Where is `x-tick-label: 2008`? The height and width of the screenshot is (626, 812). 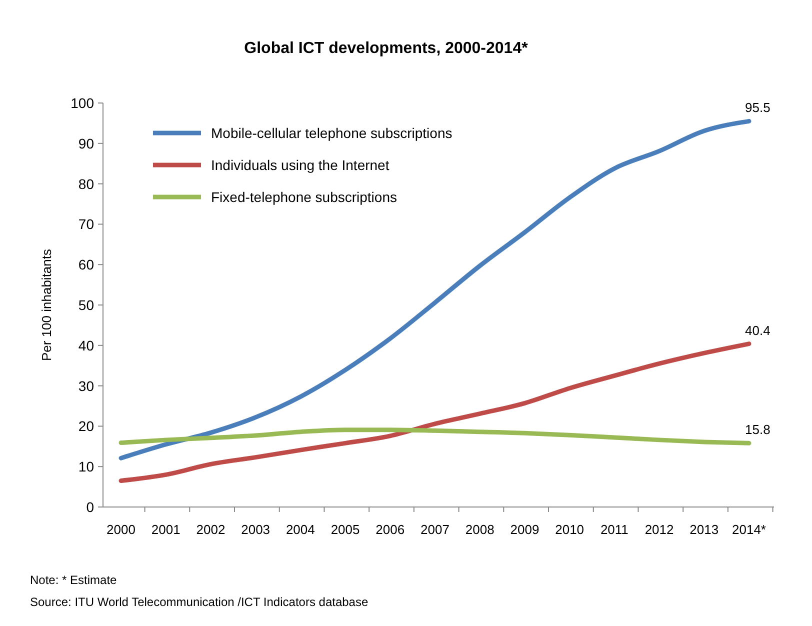 x-tick-label: 2008 is located at coordinates (479, 529).